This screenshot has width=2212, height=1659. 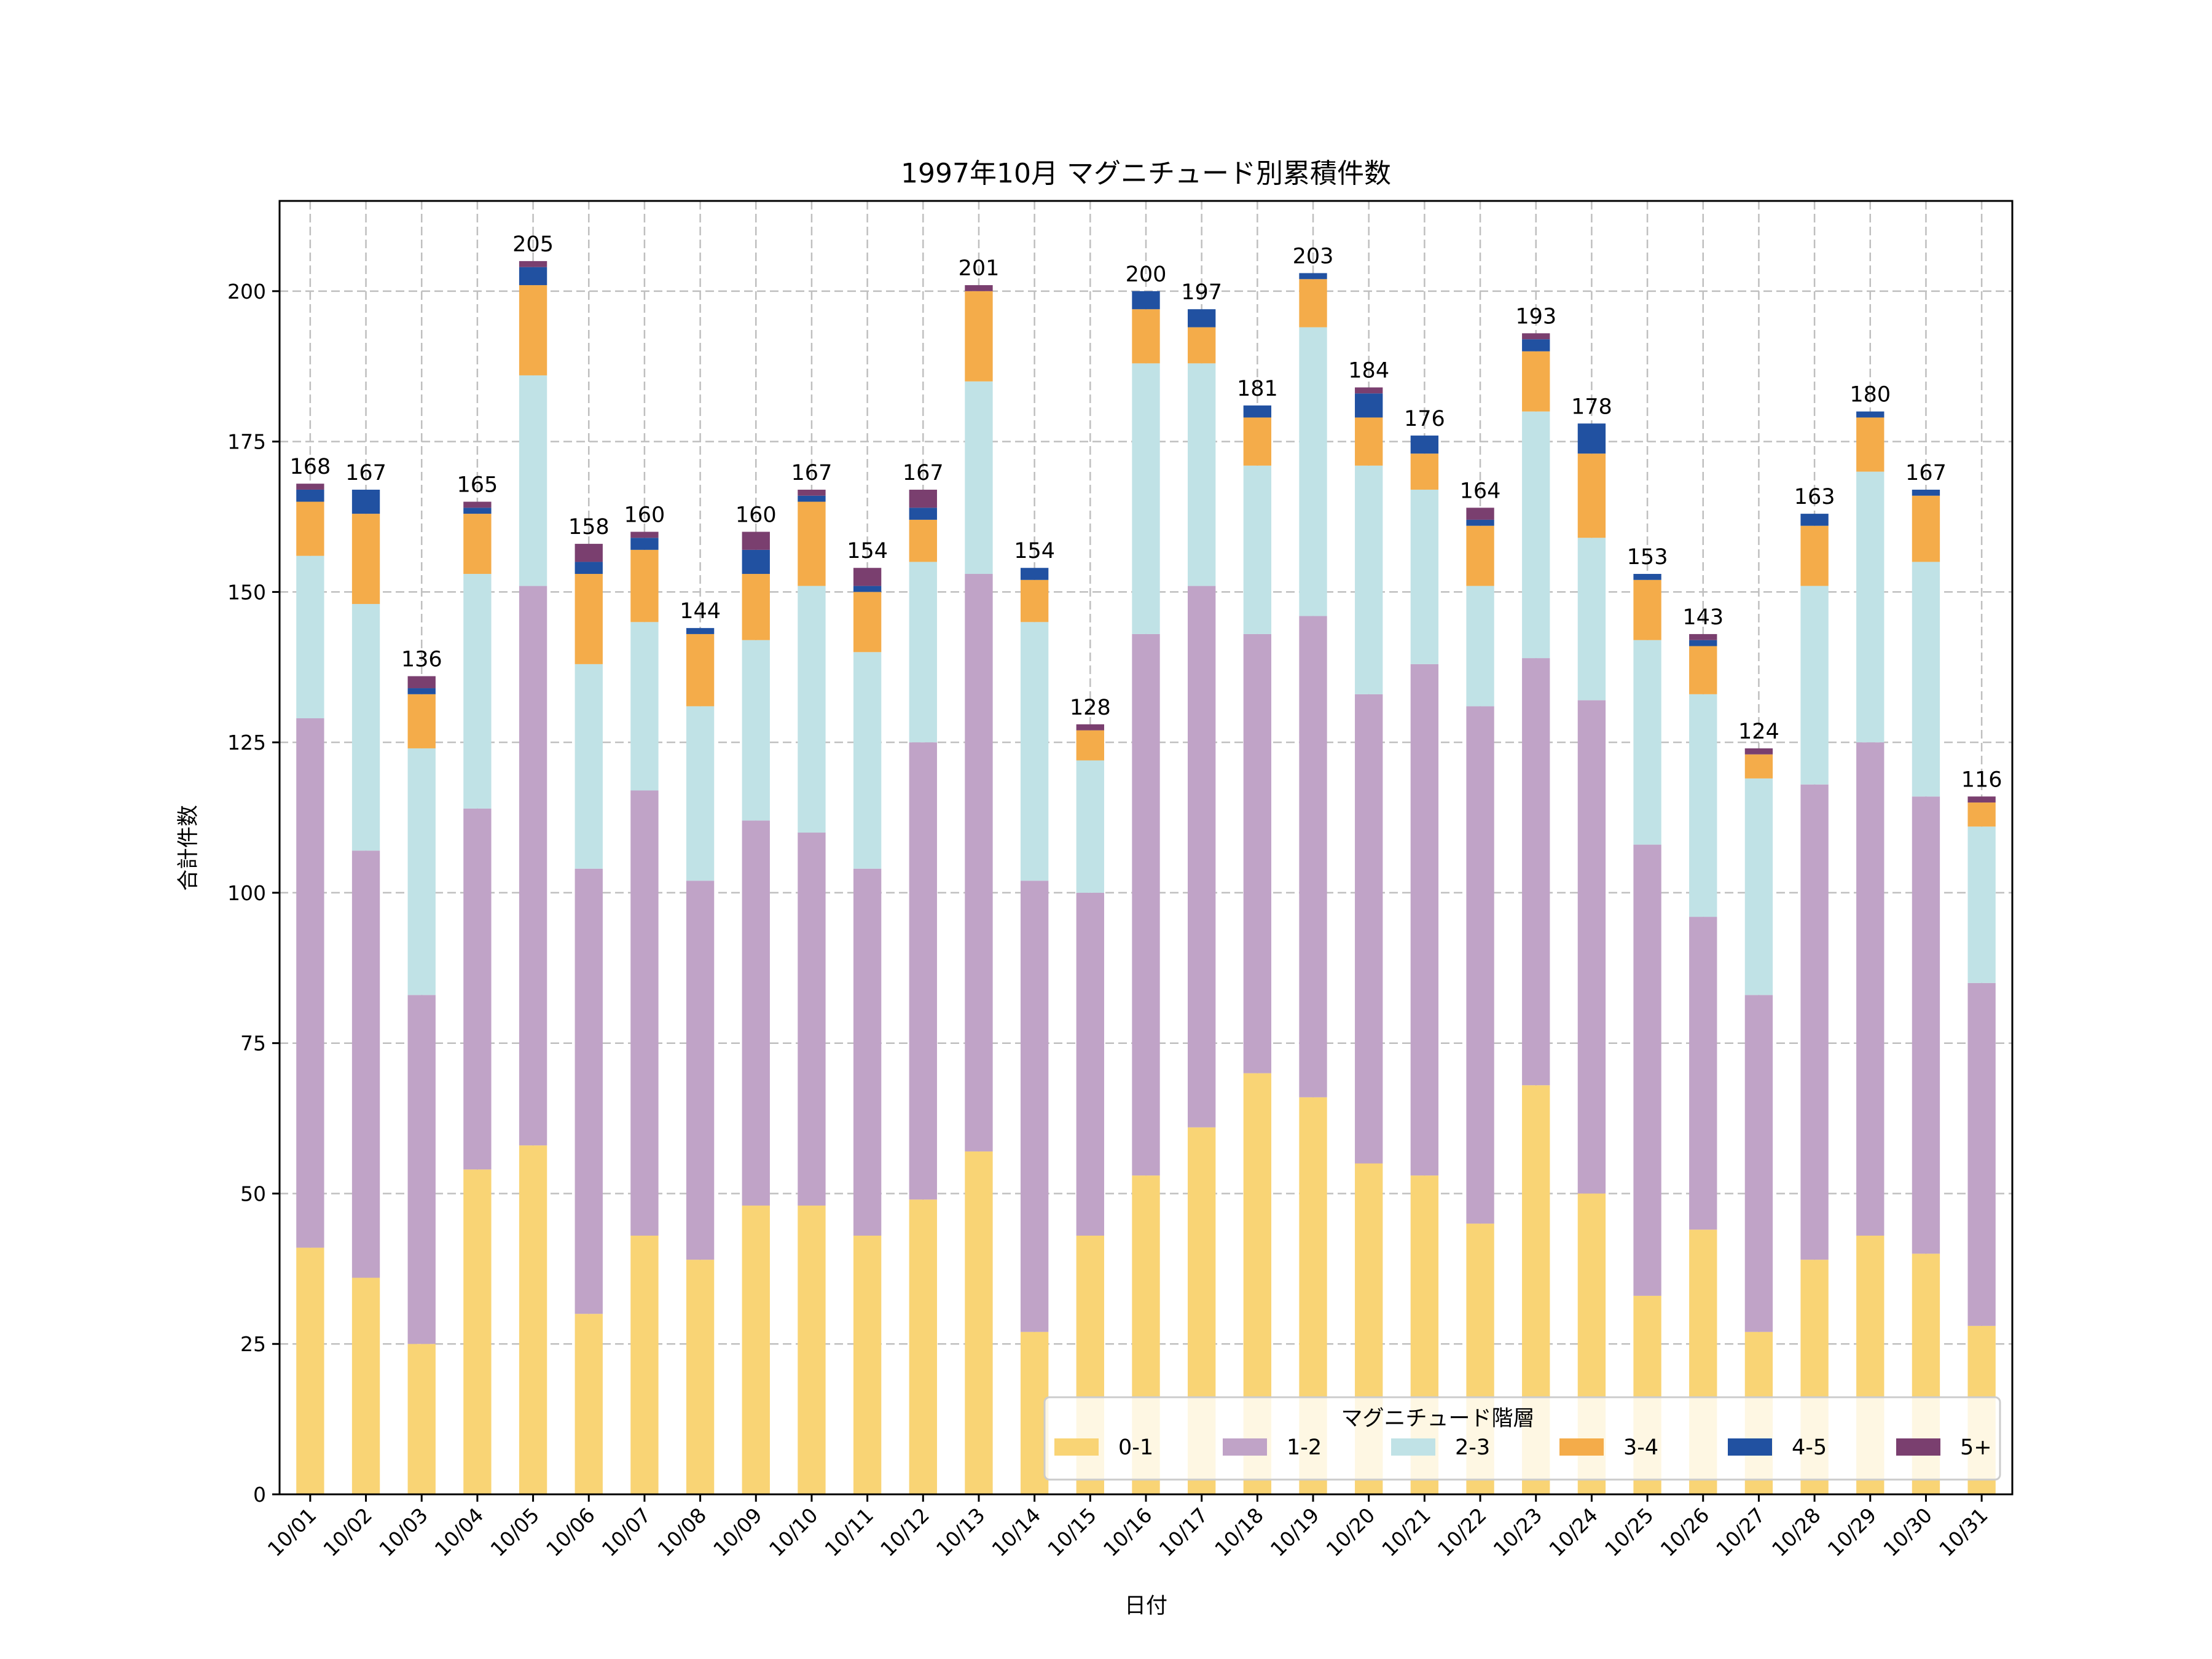 What do you see at coordinates (1440, 1447) in the screenshot?
I see `legend-item: 2-3` at bounding box center [1440, 1447].